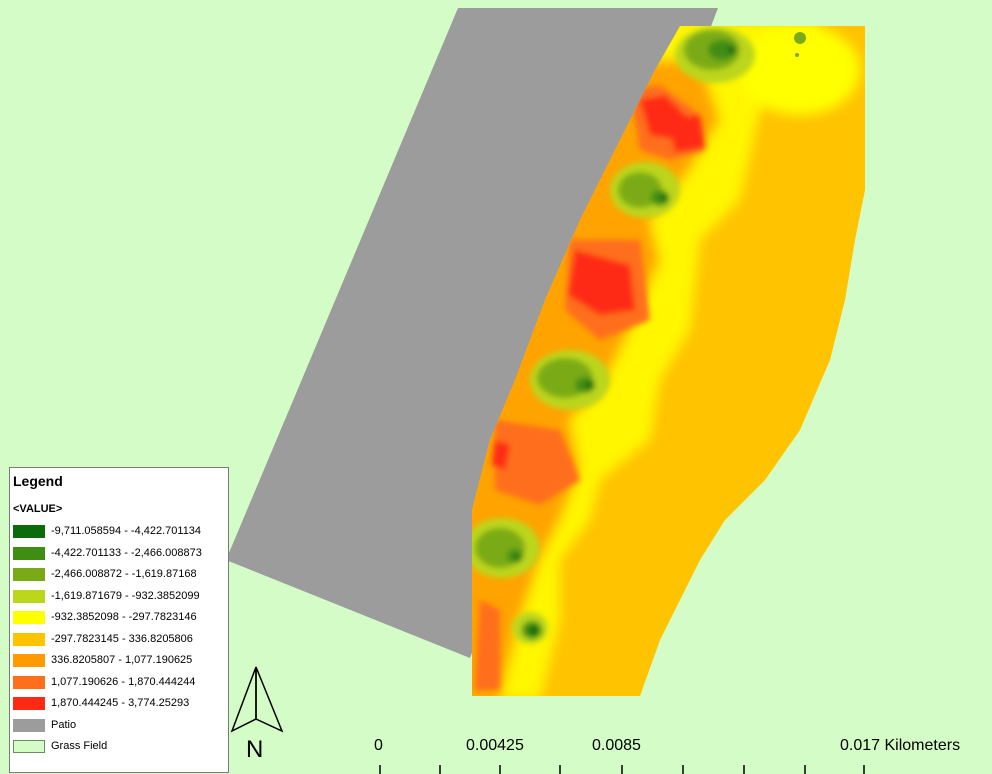  Describe the element at coordinates (378, 745) in the screenshot. I see `scale-label-0: 0` at that location.